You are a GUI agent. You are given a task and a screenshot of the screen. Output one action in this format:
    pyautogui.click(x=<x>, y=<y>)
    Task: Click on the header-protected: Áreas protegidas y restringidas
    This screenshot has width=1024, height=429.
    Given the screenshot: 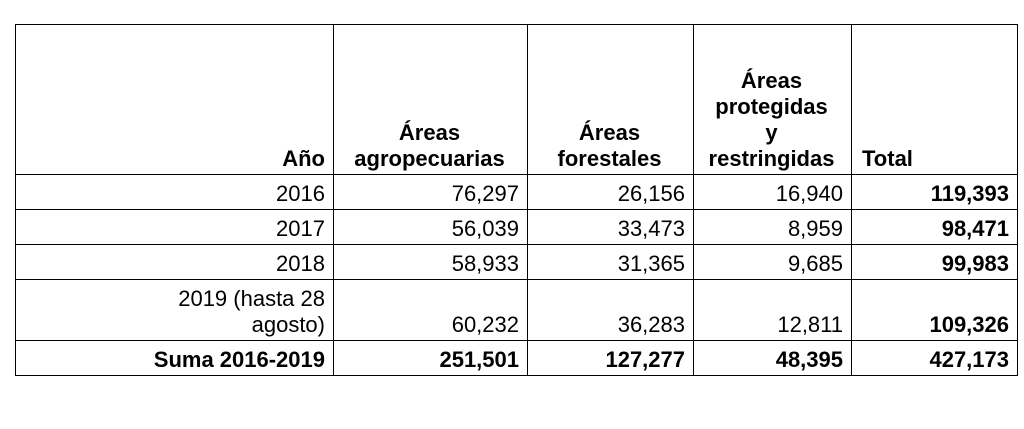 What is the action you would take?
    pyautogui.click(x=772, y=99)
    